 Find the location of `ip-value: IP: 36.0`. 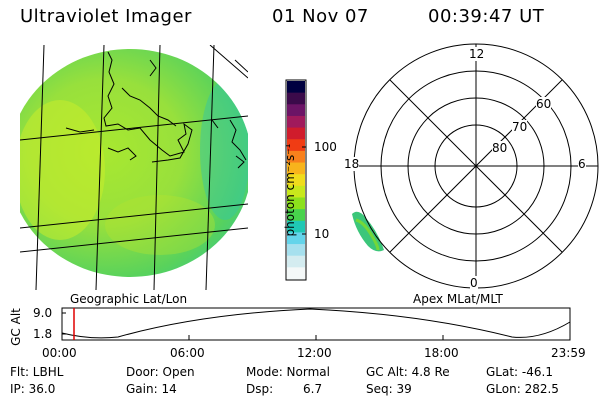

ip-value: IP: 36.0 is located at coordinates (33, 389).